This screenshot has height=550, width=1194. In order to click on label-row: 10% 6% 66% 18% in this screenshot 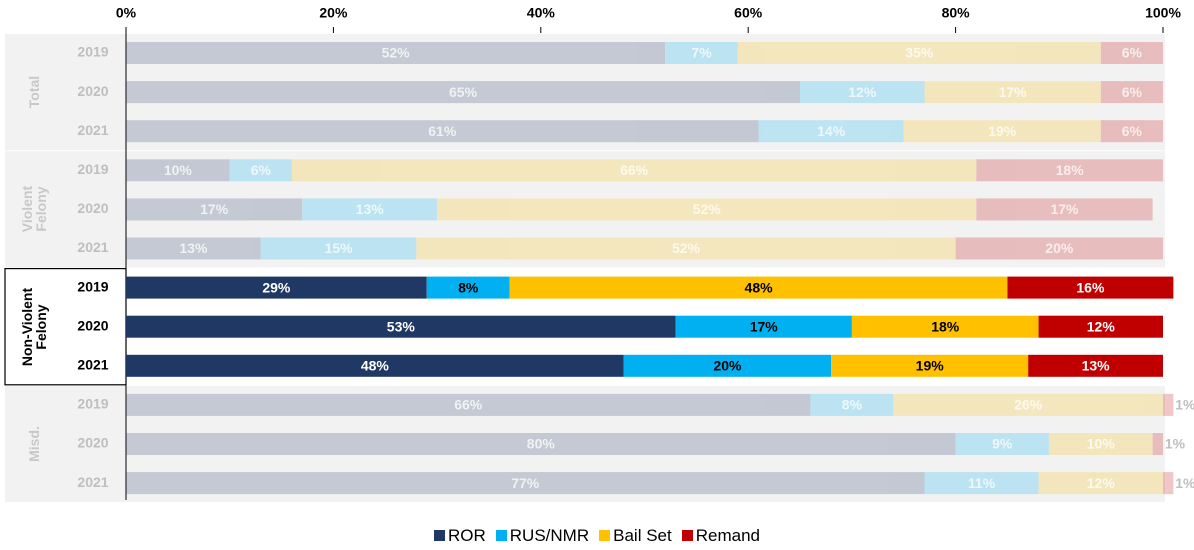, I will do `click(624, 170)`.